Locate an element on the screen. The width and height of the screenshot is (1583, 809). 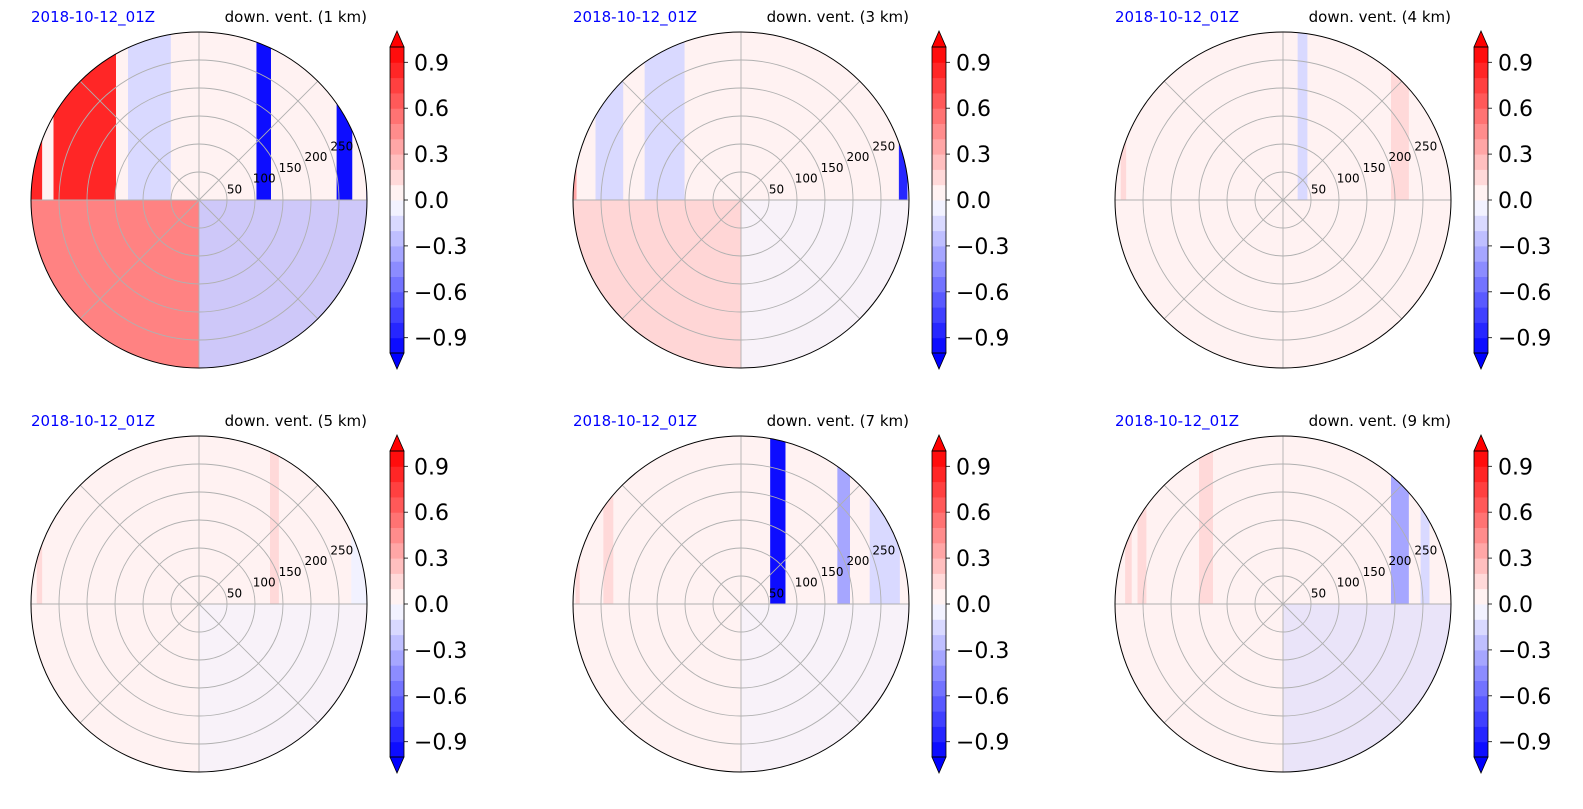
radial-tick-label: 150 is located at coordinates (832, 572).